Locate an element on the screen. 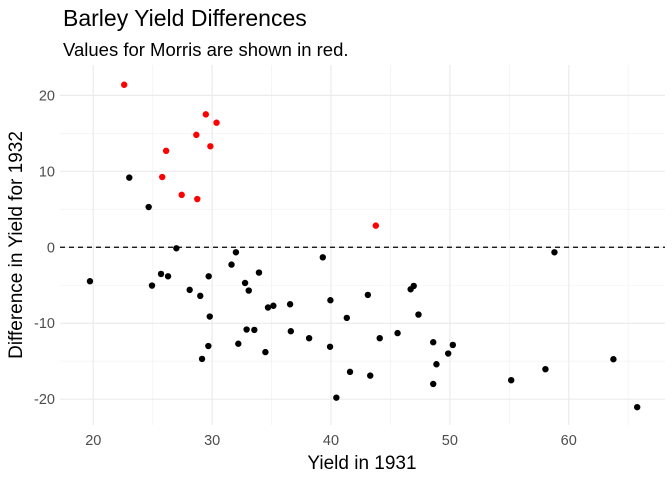  y-tick-label: 20 is located at coordinates (47, 96).